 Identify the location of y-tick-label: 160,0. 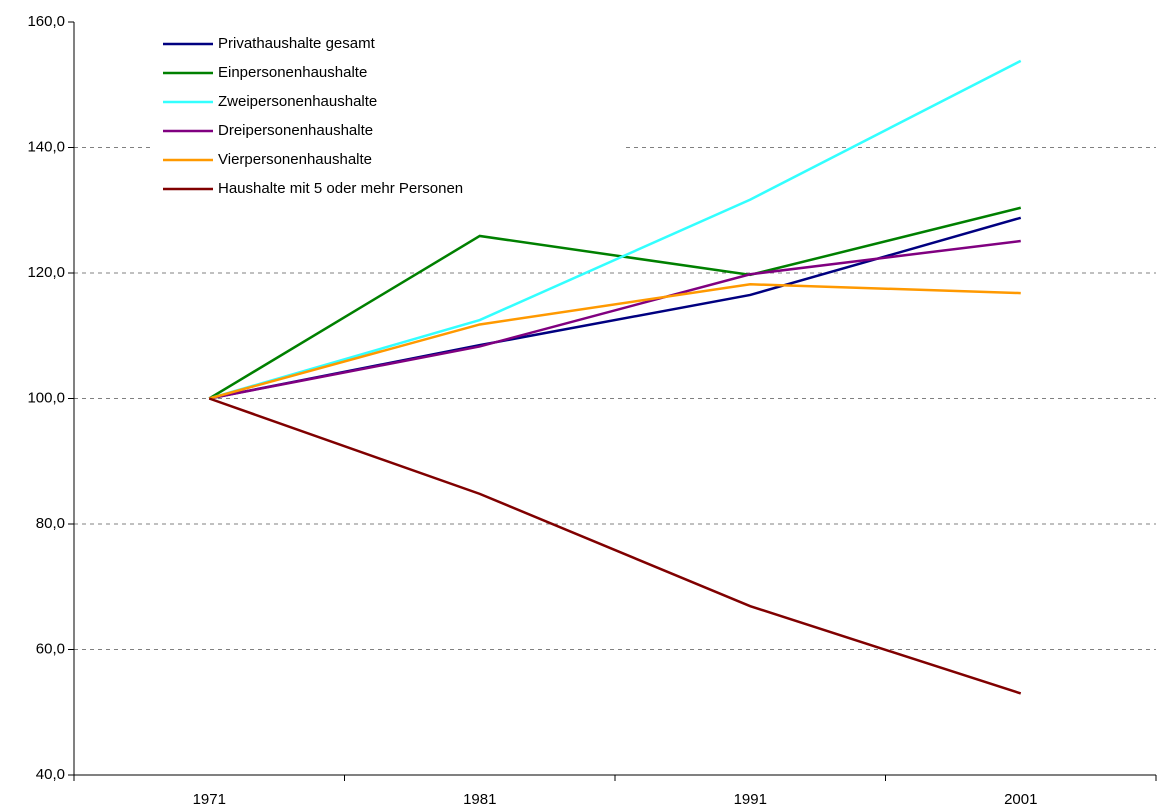
(46, 21).